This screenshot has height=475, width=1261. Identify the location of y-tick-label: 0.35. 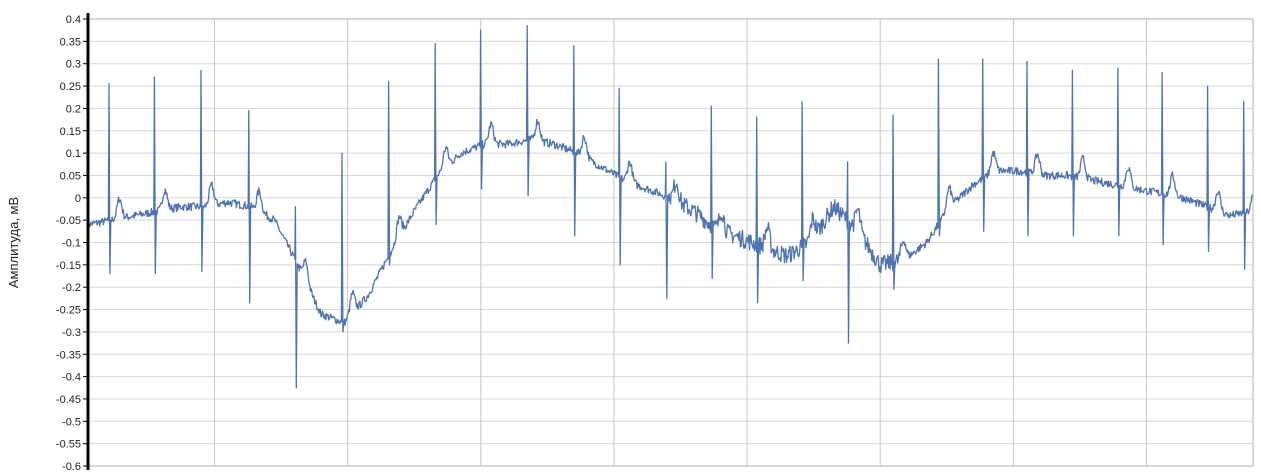
(70, 42).